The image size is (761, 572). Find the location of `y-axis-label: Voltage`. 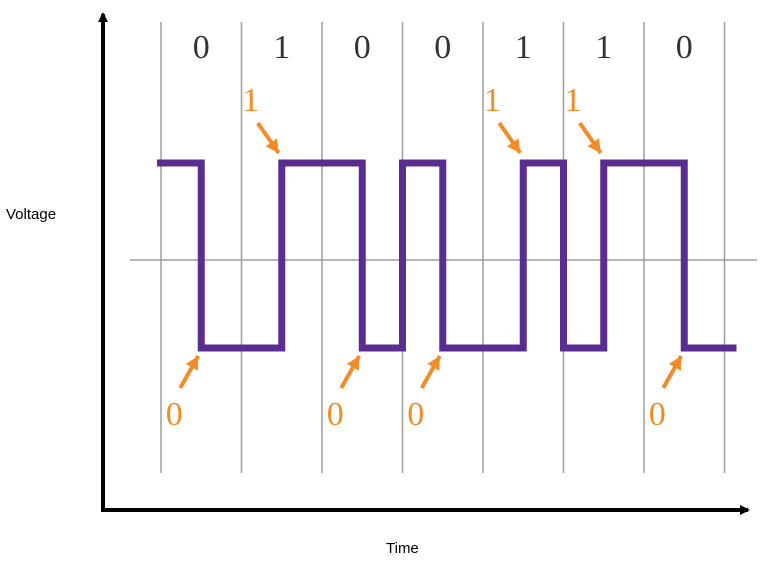

y-axis-label: Voltage is located at coordinates (31, 214).